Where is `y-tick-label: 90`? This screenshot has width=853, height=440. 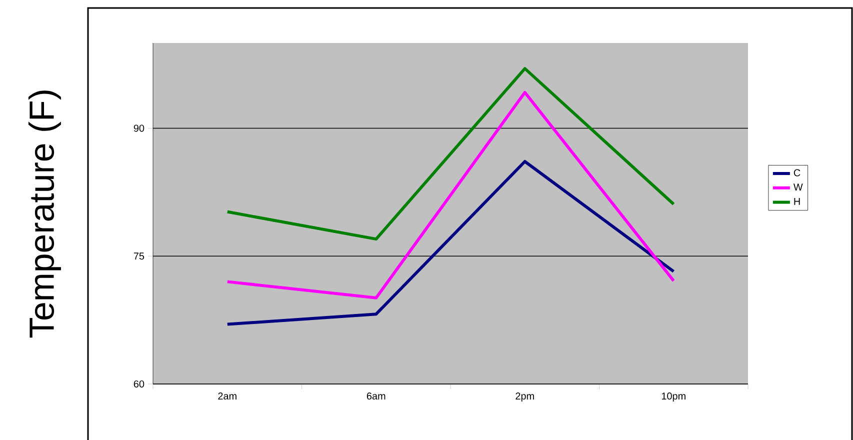
y-tick-label: 90 is located at coordinates (139, 128).